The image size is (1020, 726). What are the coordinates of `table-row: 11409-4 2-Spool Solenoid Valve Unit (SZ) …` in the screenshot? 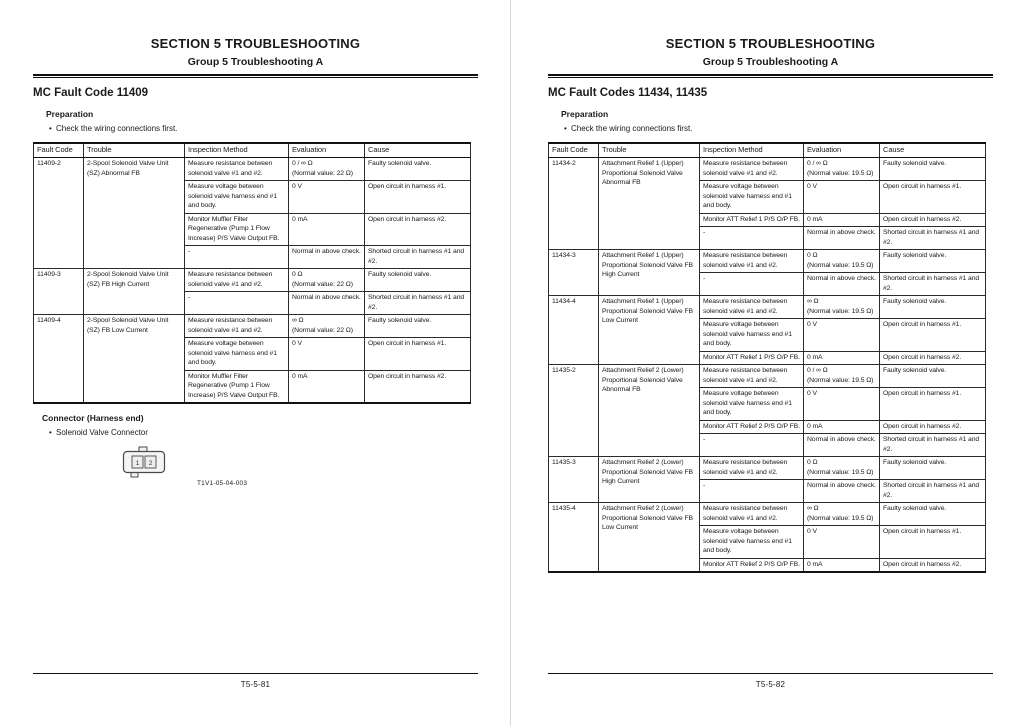 It's located at (252, 359).